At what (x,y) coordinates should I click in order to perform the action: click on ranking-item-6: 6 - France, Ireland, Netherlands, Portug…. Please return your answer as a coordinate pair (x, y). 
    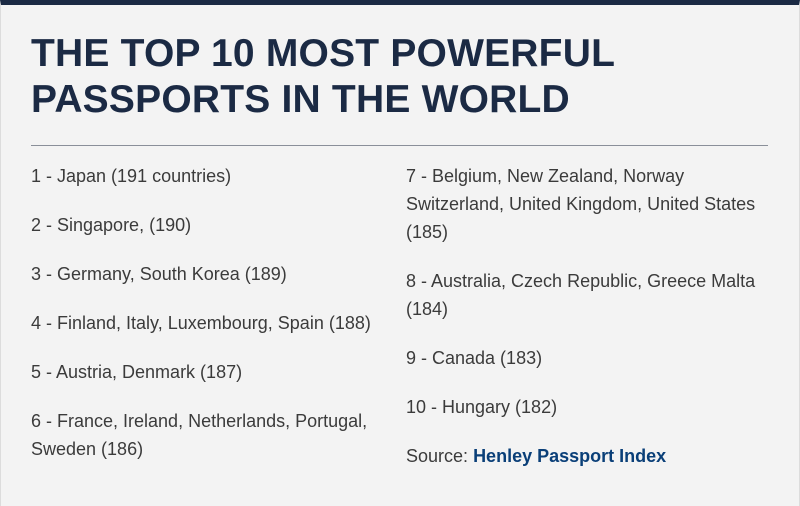
    Looking at the image, I should click on (199, 435).